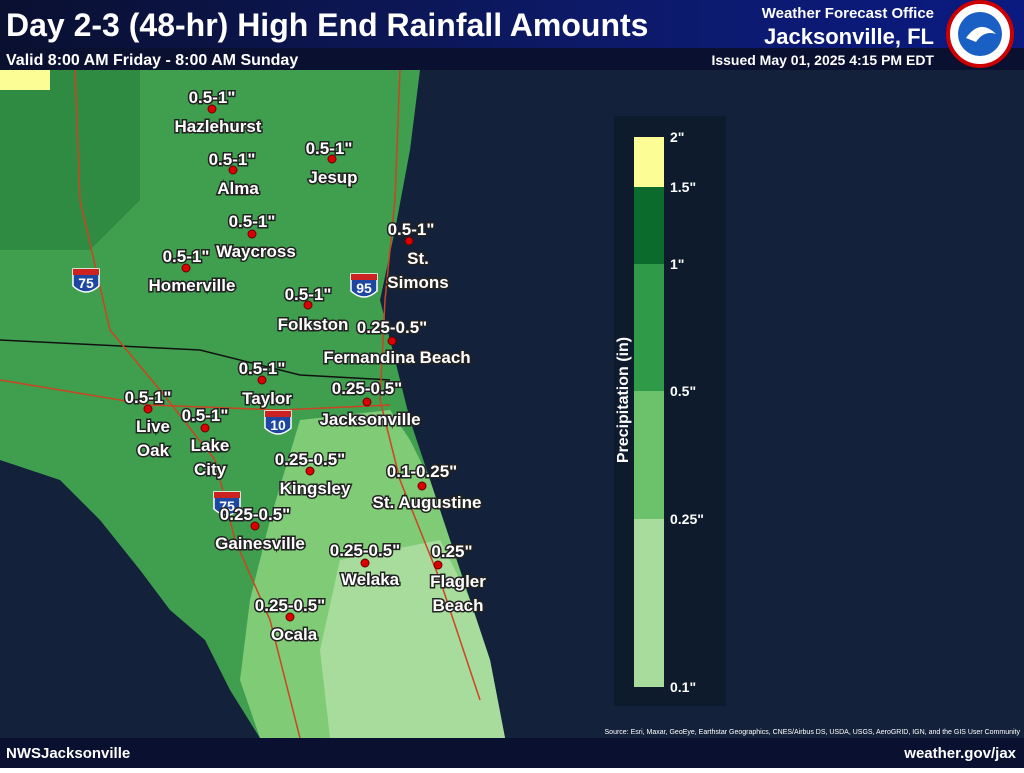 This screenshot has height=773, width=1024. What do you see at coordinates (512, 59) in the screenshot?
I see `header-subband` at bounding box center [512, 59].